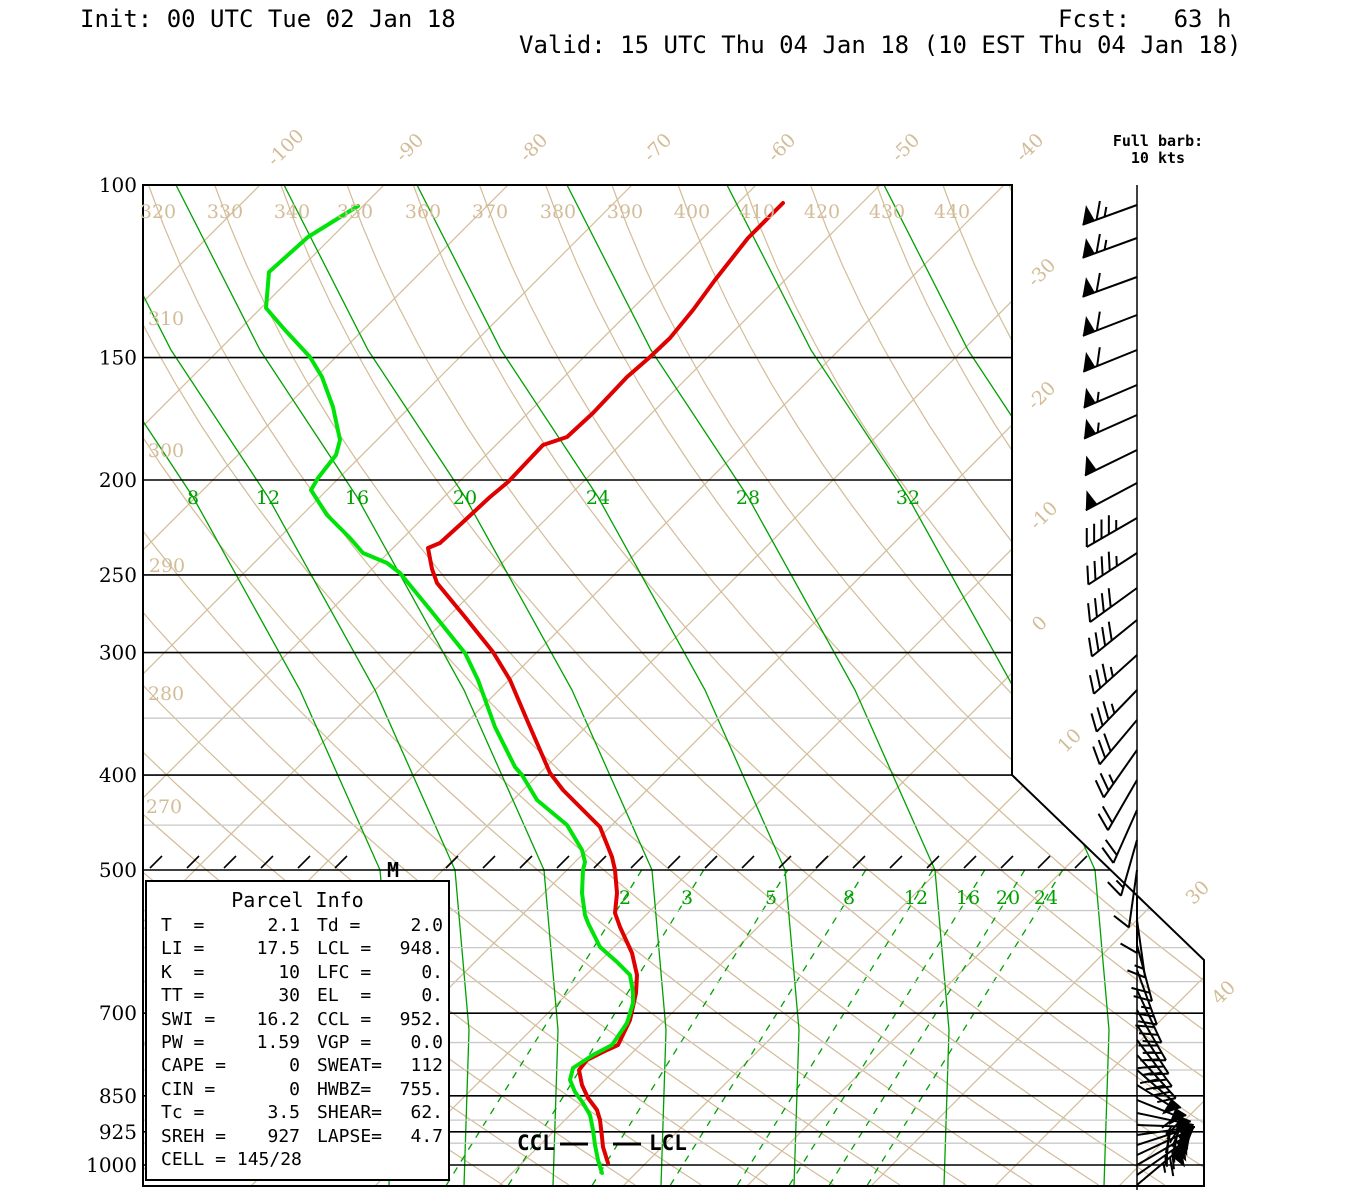  I want to click on svg-text: -90, so click(409, 147).